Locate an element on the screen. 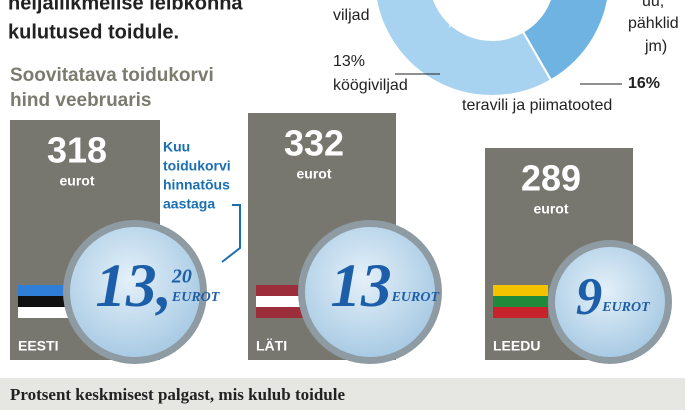  note-bracket is located at coordinates (231, 233).